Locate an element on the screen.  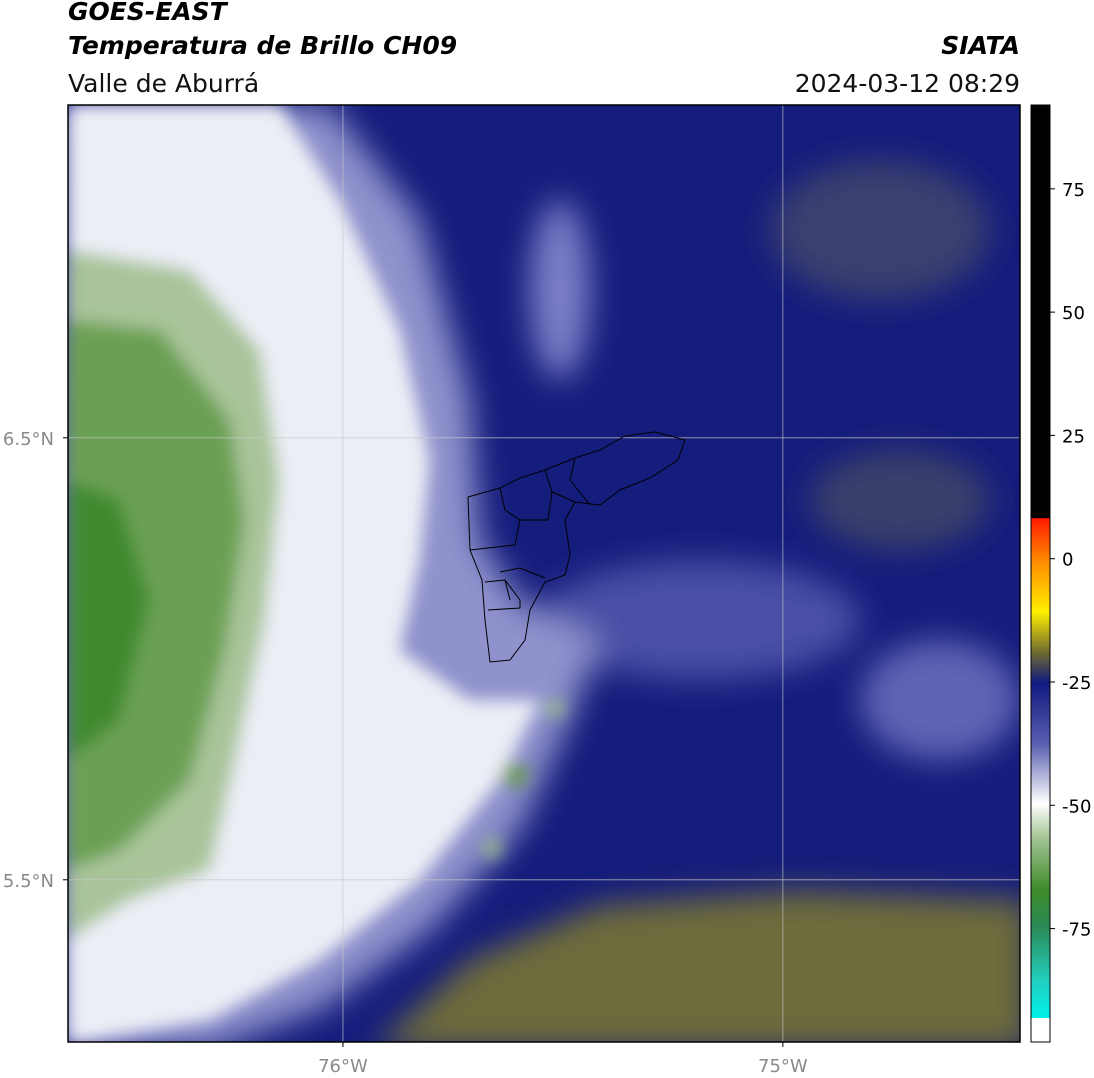
y-tick-label: 5.5°N is located at coordinates (28, 881).